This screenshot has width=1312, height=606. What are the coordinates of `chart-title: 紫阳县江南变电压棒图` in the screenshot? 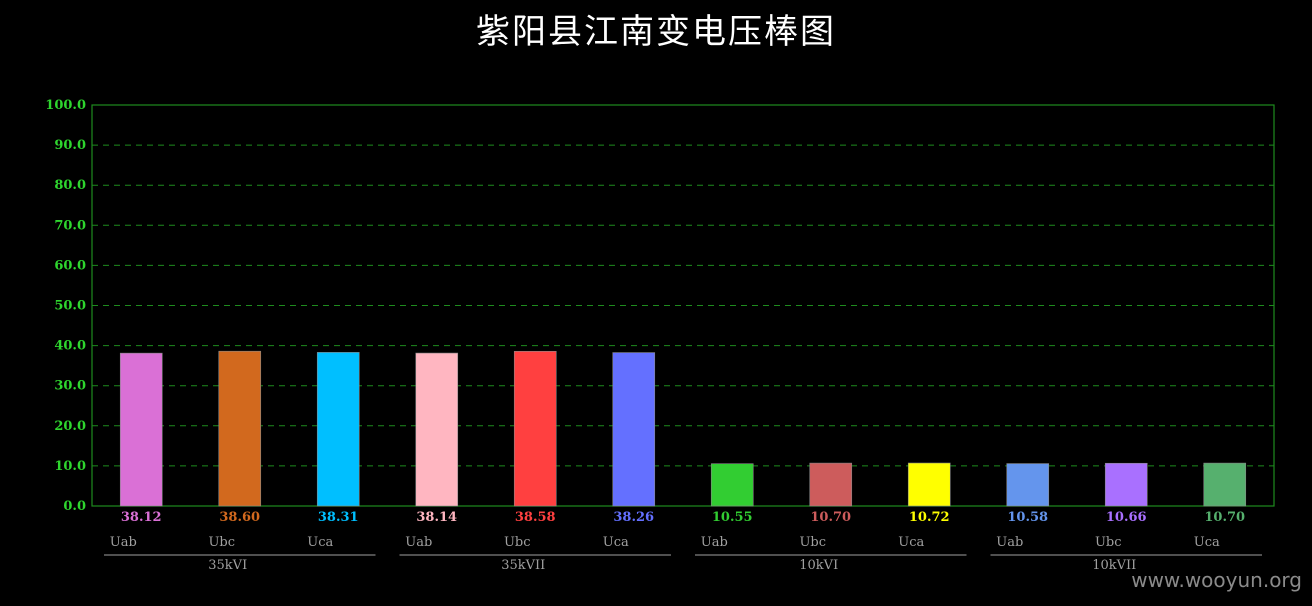 It's located at (656, 32).